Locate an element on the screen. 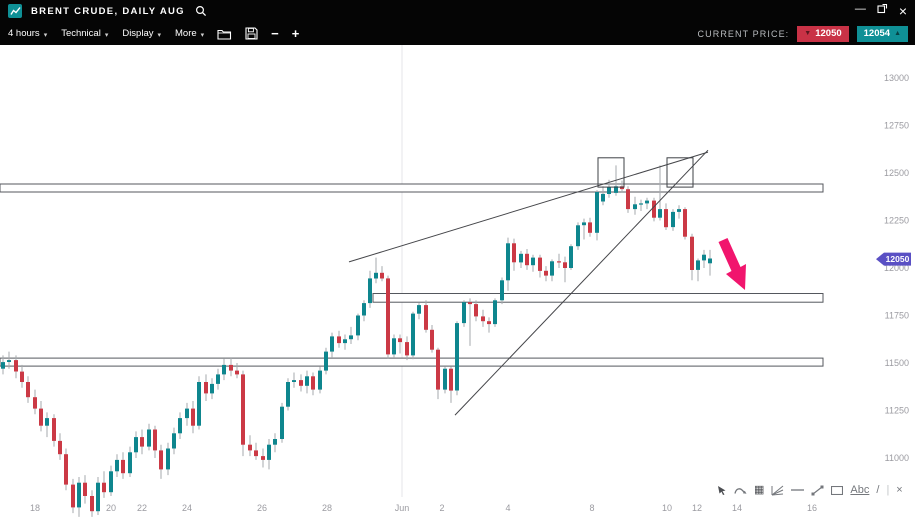  x-tick-label: 8 is located at coordinates (591, 508).